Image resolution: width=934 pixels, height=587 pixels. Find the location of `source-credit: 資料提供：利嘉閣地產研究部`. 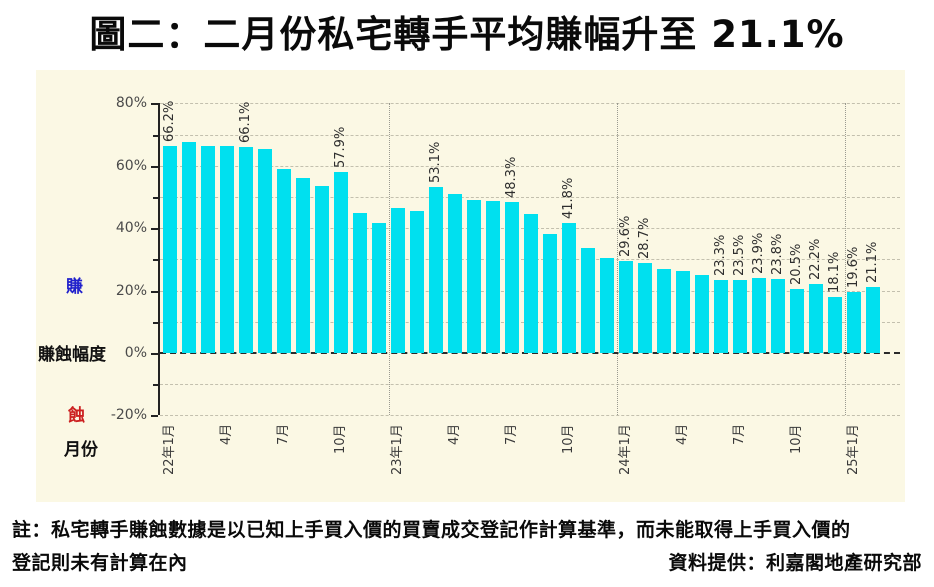

source-credit: 資料提供：利嘉閣地產研究部 is located at coordinates (795, 563).